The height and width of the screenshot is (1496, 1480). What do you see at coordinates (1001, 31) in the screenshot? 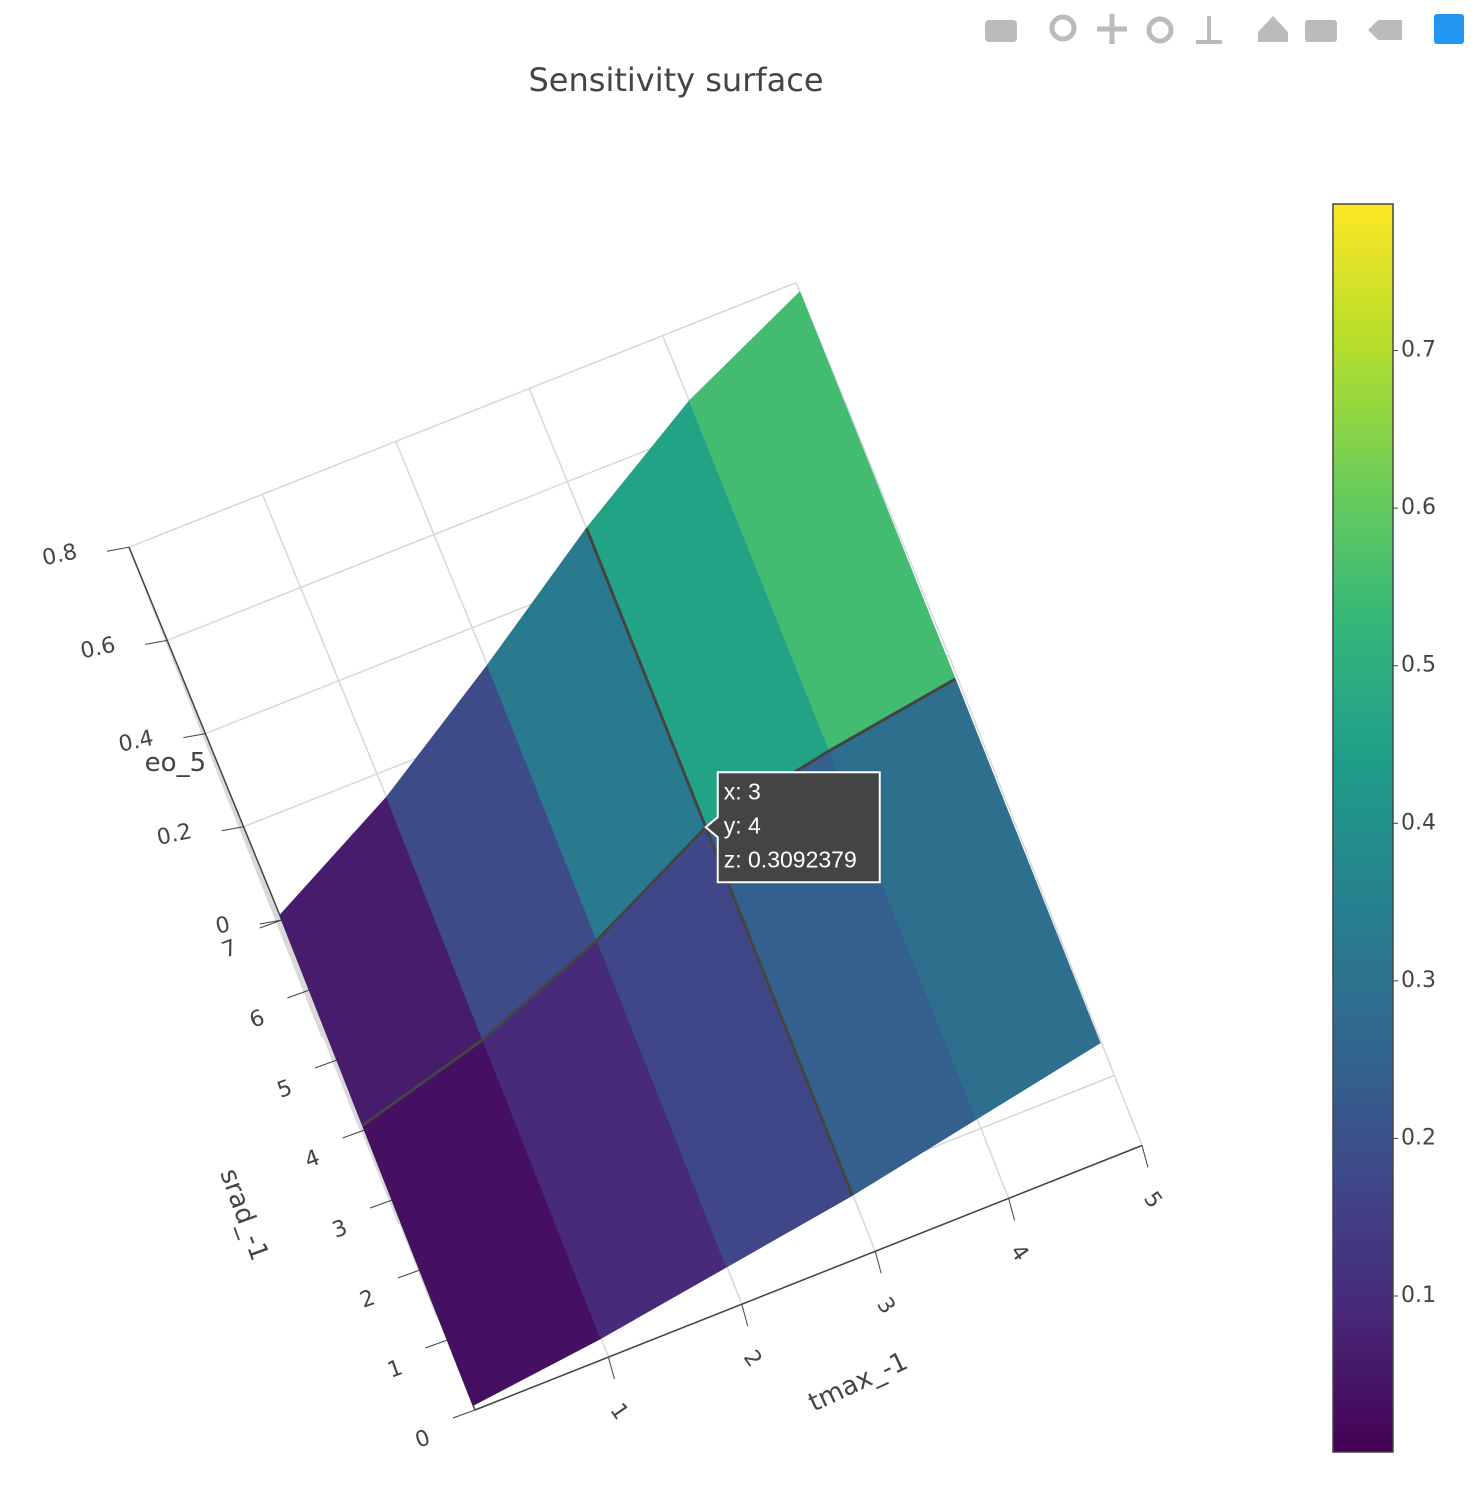
I see `camera-button` at bounding box center [1001, 31].